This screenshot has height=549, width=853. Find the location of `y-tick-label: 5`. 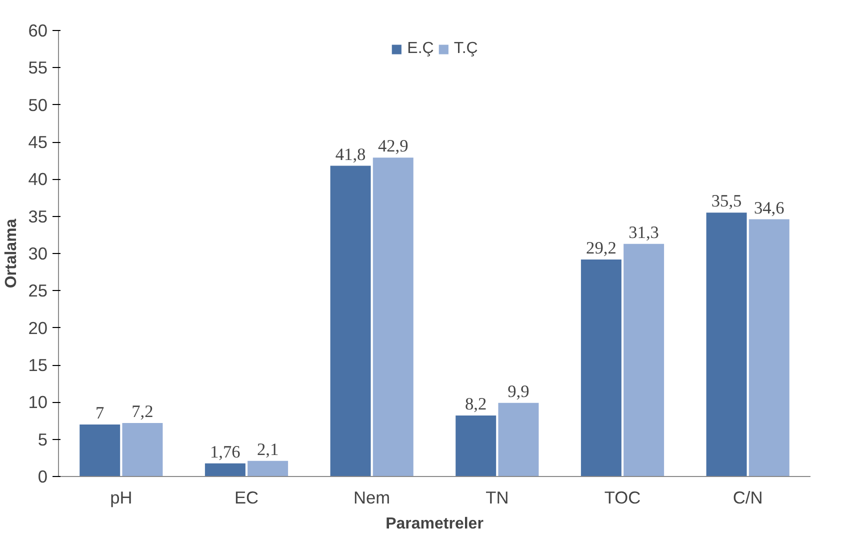

y-tick-label: 5 is located at coordinates (43, 439).